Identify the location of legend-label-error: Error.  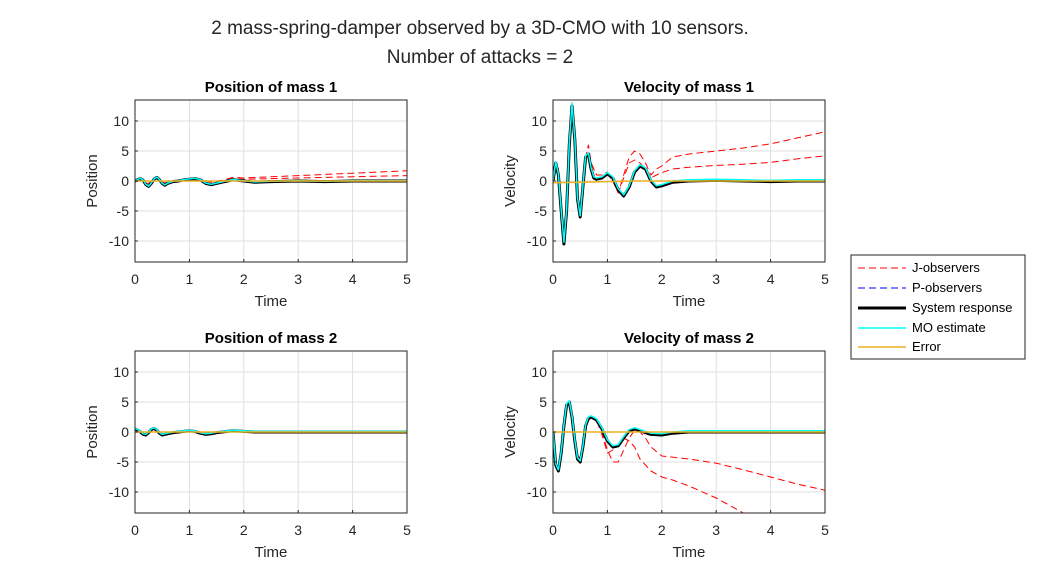
(927, 346).